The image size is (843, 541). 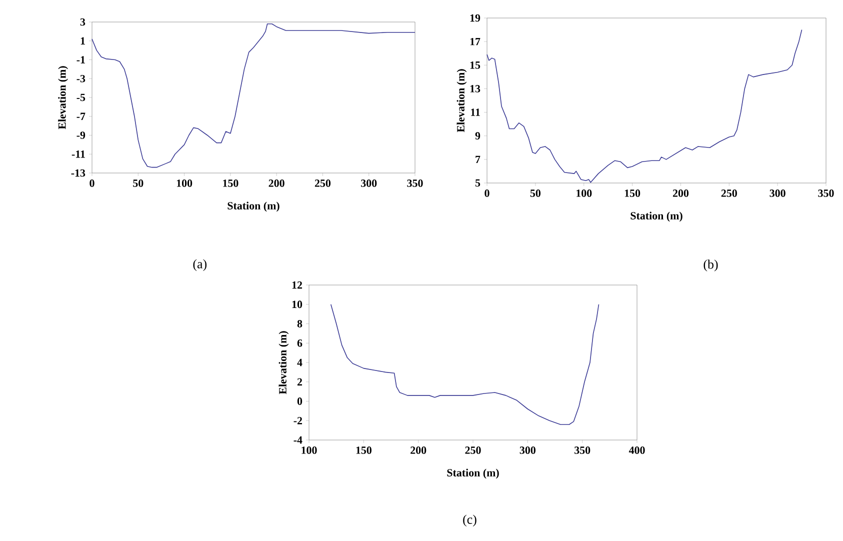 What do you see at coordinates (477, 136) in the screenshot?
I see `y-tick-label: 9` at bounding box center [477, 136].